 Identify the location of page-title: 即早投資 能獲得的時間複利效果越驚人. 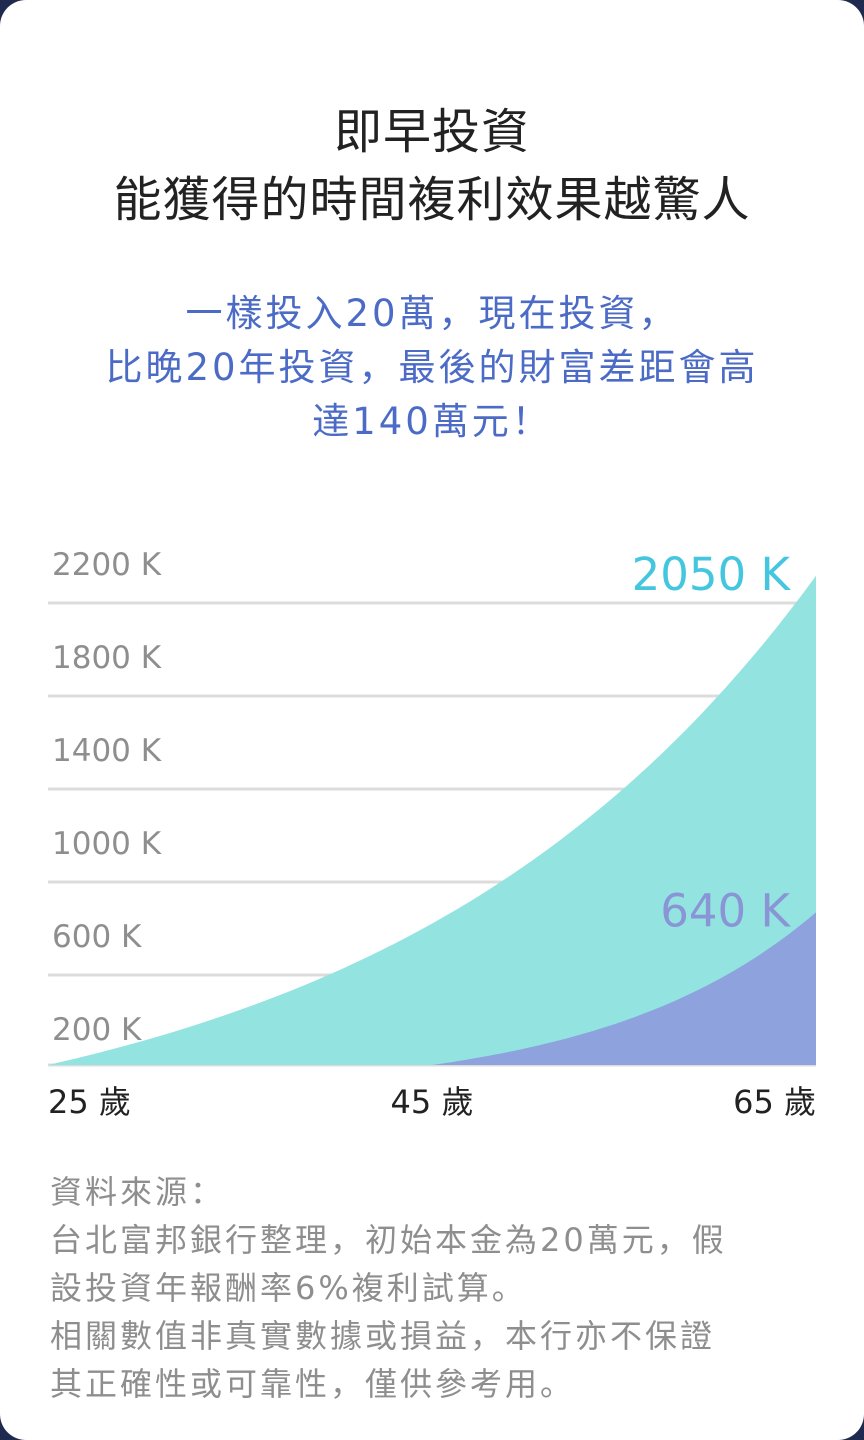
(432, 166).